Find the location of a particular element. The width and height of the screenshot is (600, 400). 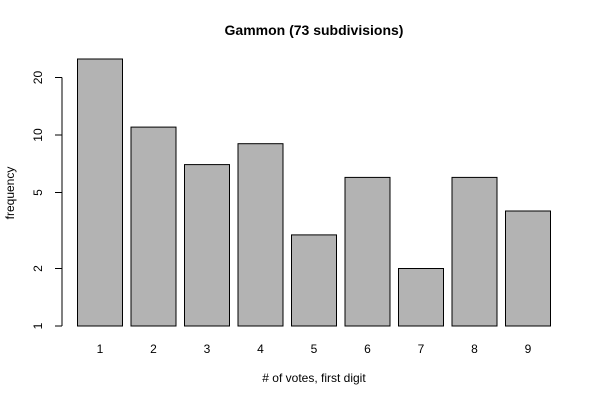

x-tick-label: 4 is located at coordinates (260, 349).